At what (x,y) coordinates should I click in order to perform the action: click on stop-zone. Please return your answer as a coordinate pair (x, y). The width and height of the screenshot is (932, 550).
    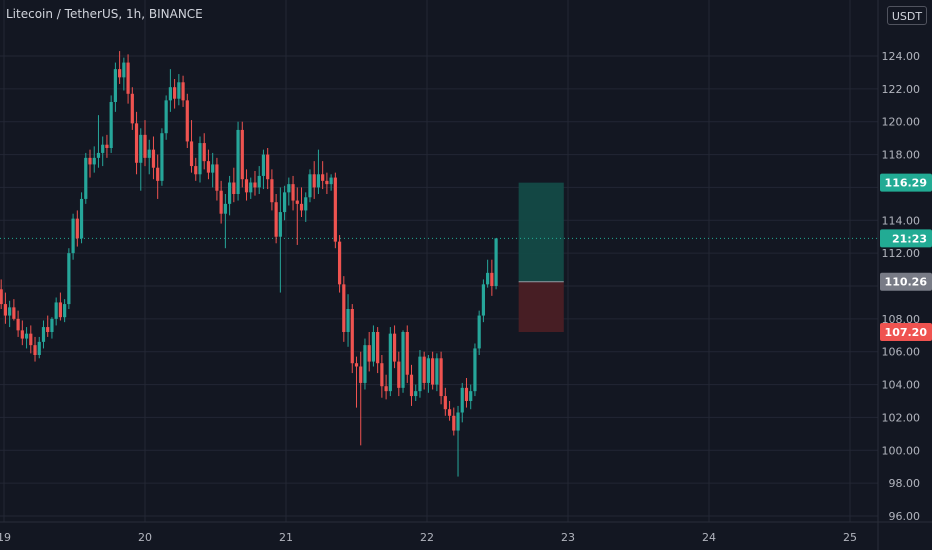
    Looking at the image, I should click on (541, 306).